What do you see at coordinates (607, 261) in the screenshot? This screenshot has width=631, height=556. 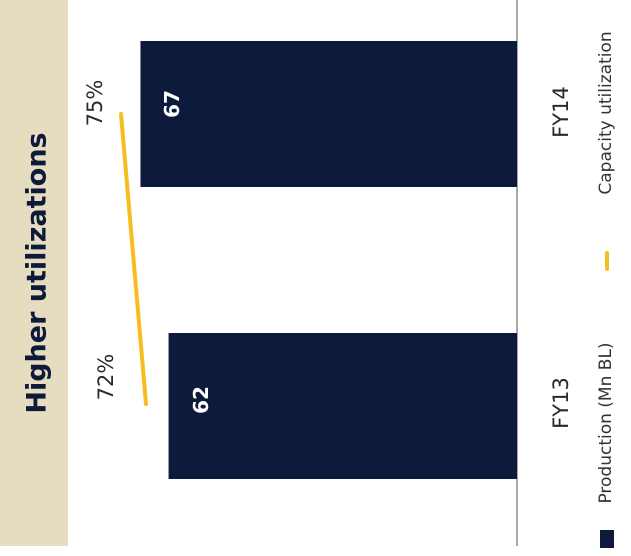 I see `legend-swatch-capacity` at bounding box center [607, 261].